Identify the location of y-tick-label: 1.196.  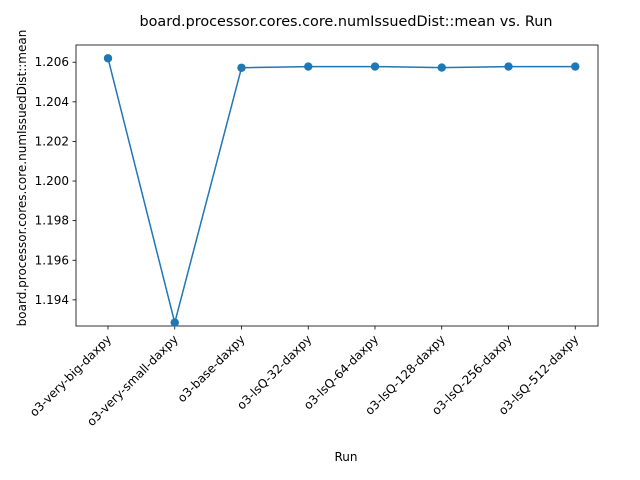
(52, 260).